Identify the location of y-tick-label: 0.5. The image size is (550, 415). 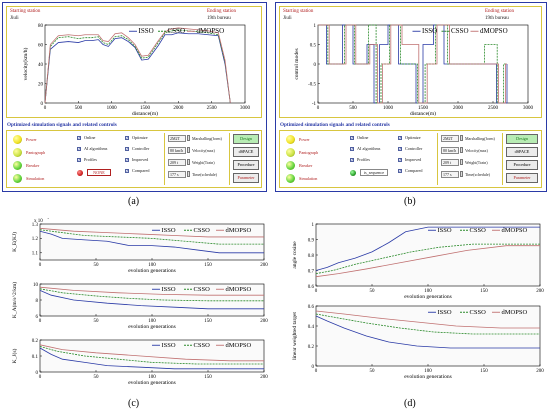
(313, 45).